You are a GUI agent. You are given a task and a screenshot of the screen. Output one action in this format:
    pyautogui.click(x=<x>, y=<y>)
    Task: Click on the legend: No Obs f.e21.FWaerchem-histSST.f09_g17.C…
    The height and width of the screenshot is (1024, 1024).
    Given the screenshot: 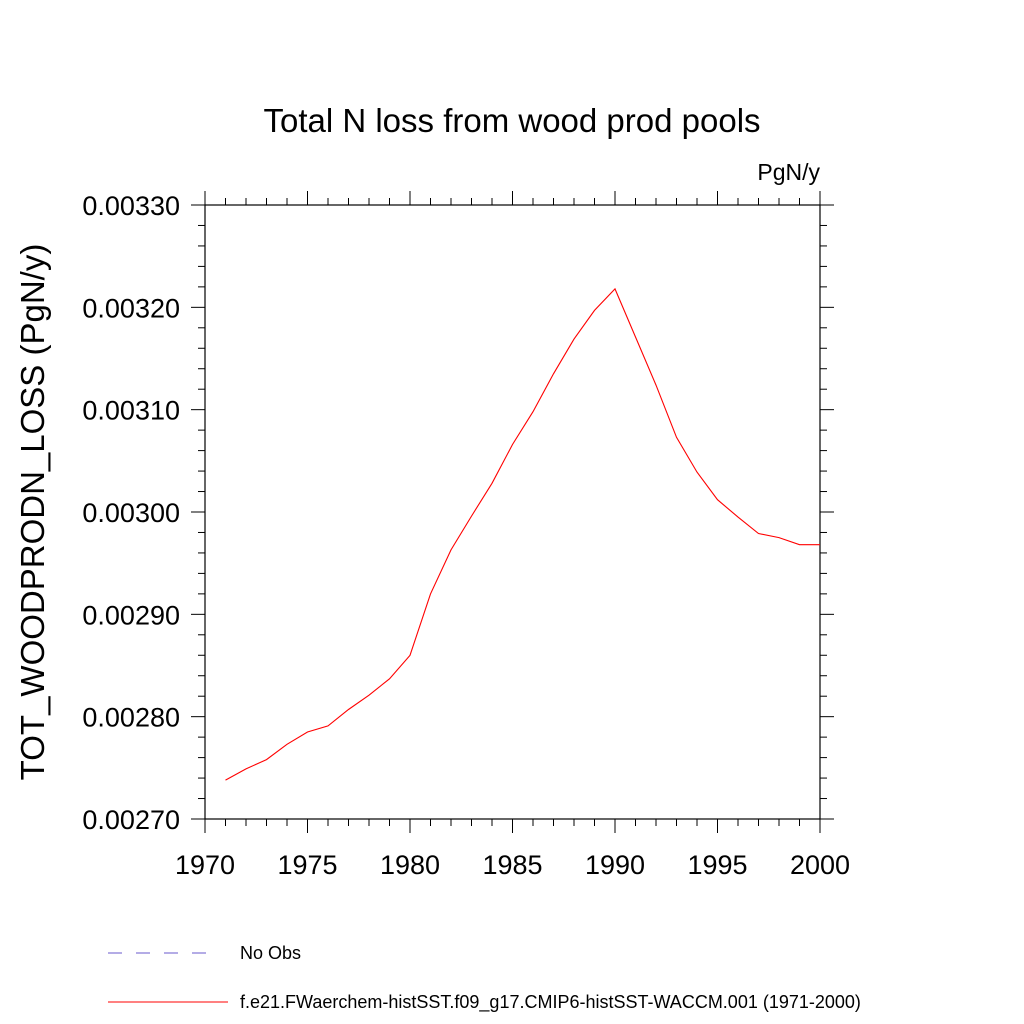 What is the action you would take?
    pyautogui.click(x=484, y=978)
    